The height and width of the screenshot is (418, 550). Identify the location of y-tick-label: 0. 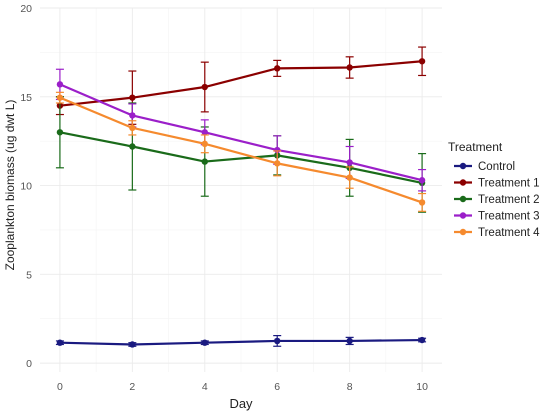
(29, 364).